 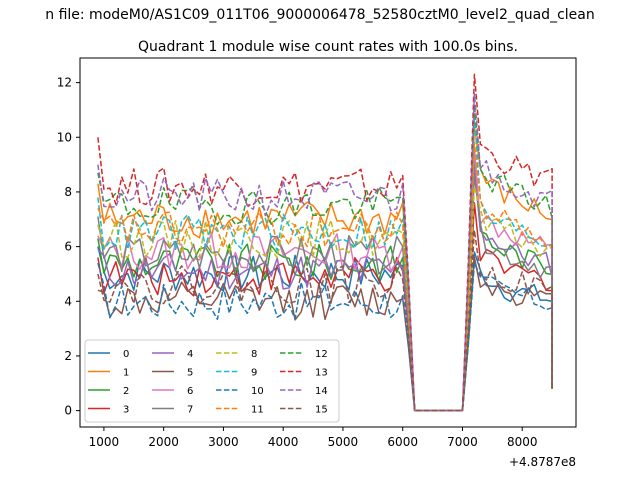 I want to click on y-tick-label: 4, so click(x=68, y=301).